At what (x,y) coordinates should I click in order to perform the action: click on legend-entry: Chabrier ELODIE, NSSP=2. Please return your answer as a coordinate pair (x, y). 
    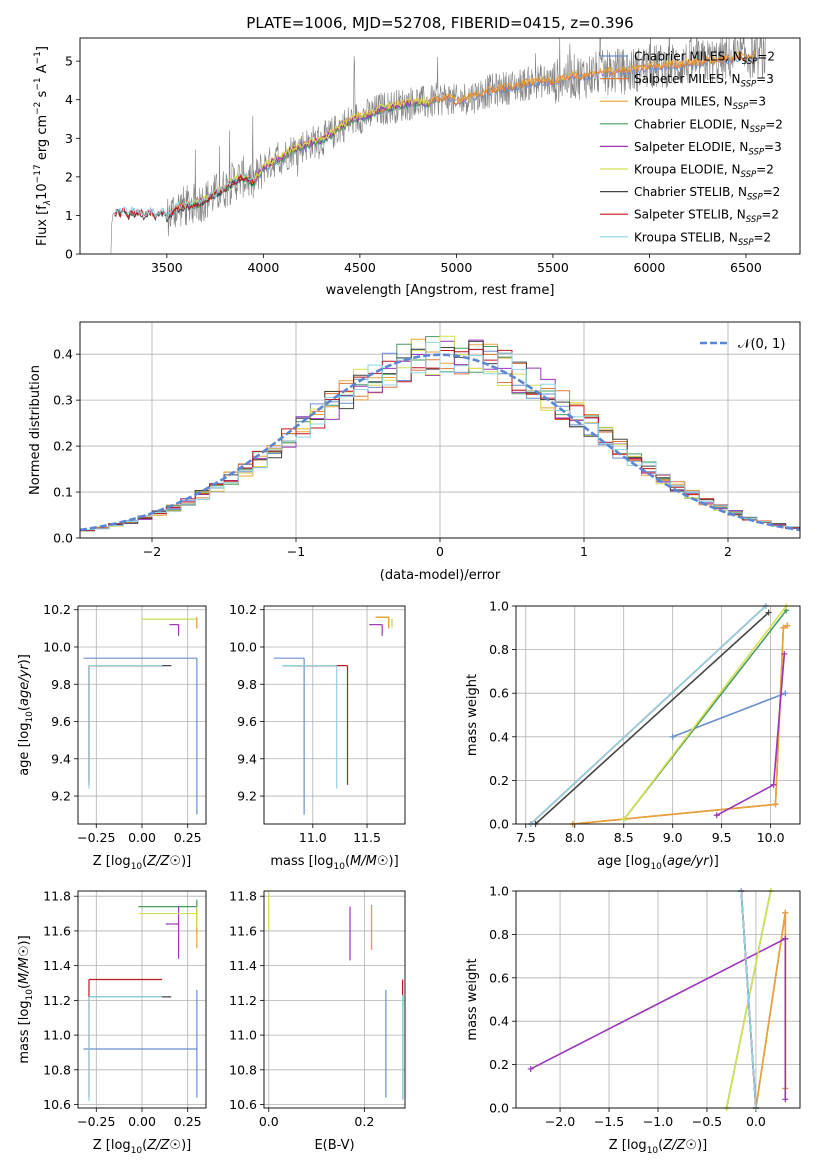
    Looking at the image, I should click on (708, 126).